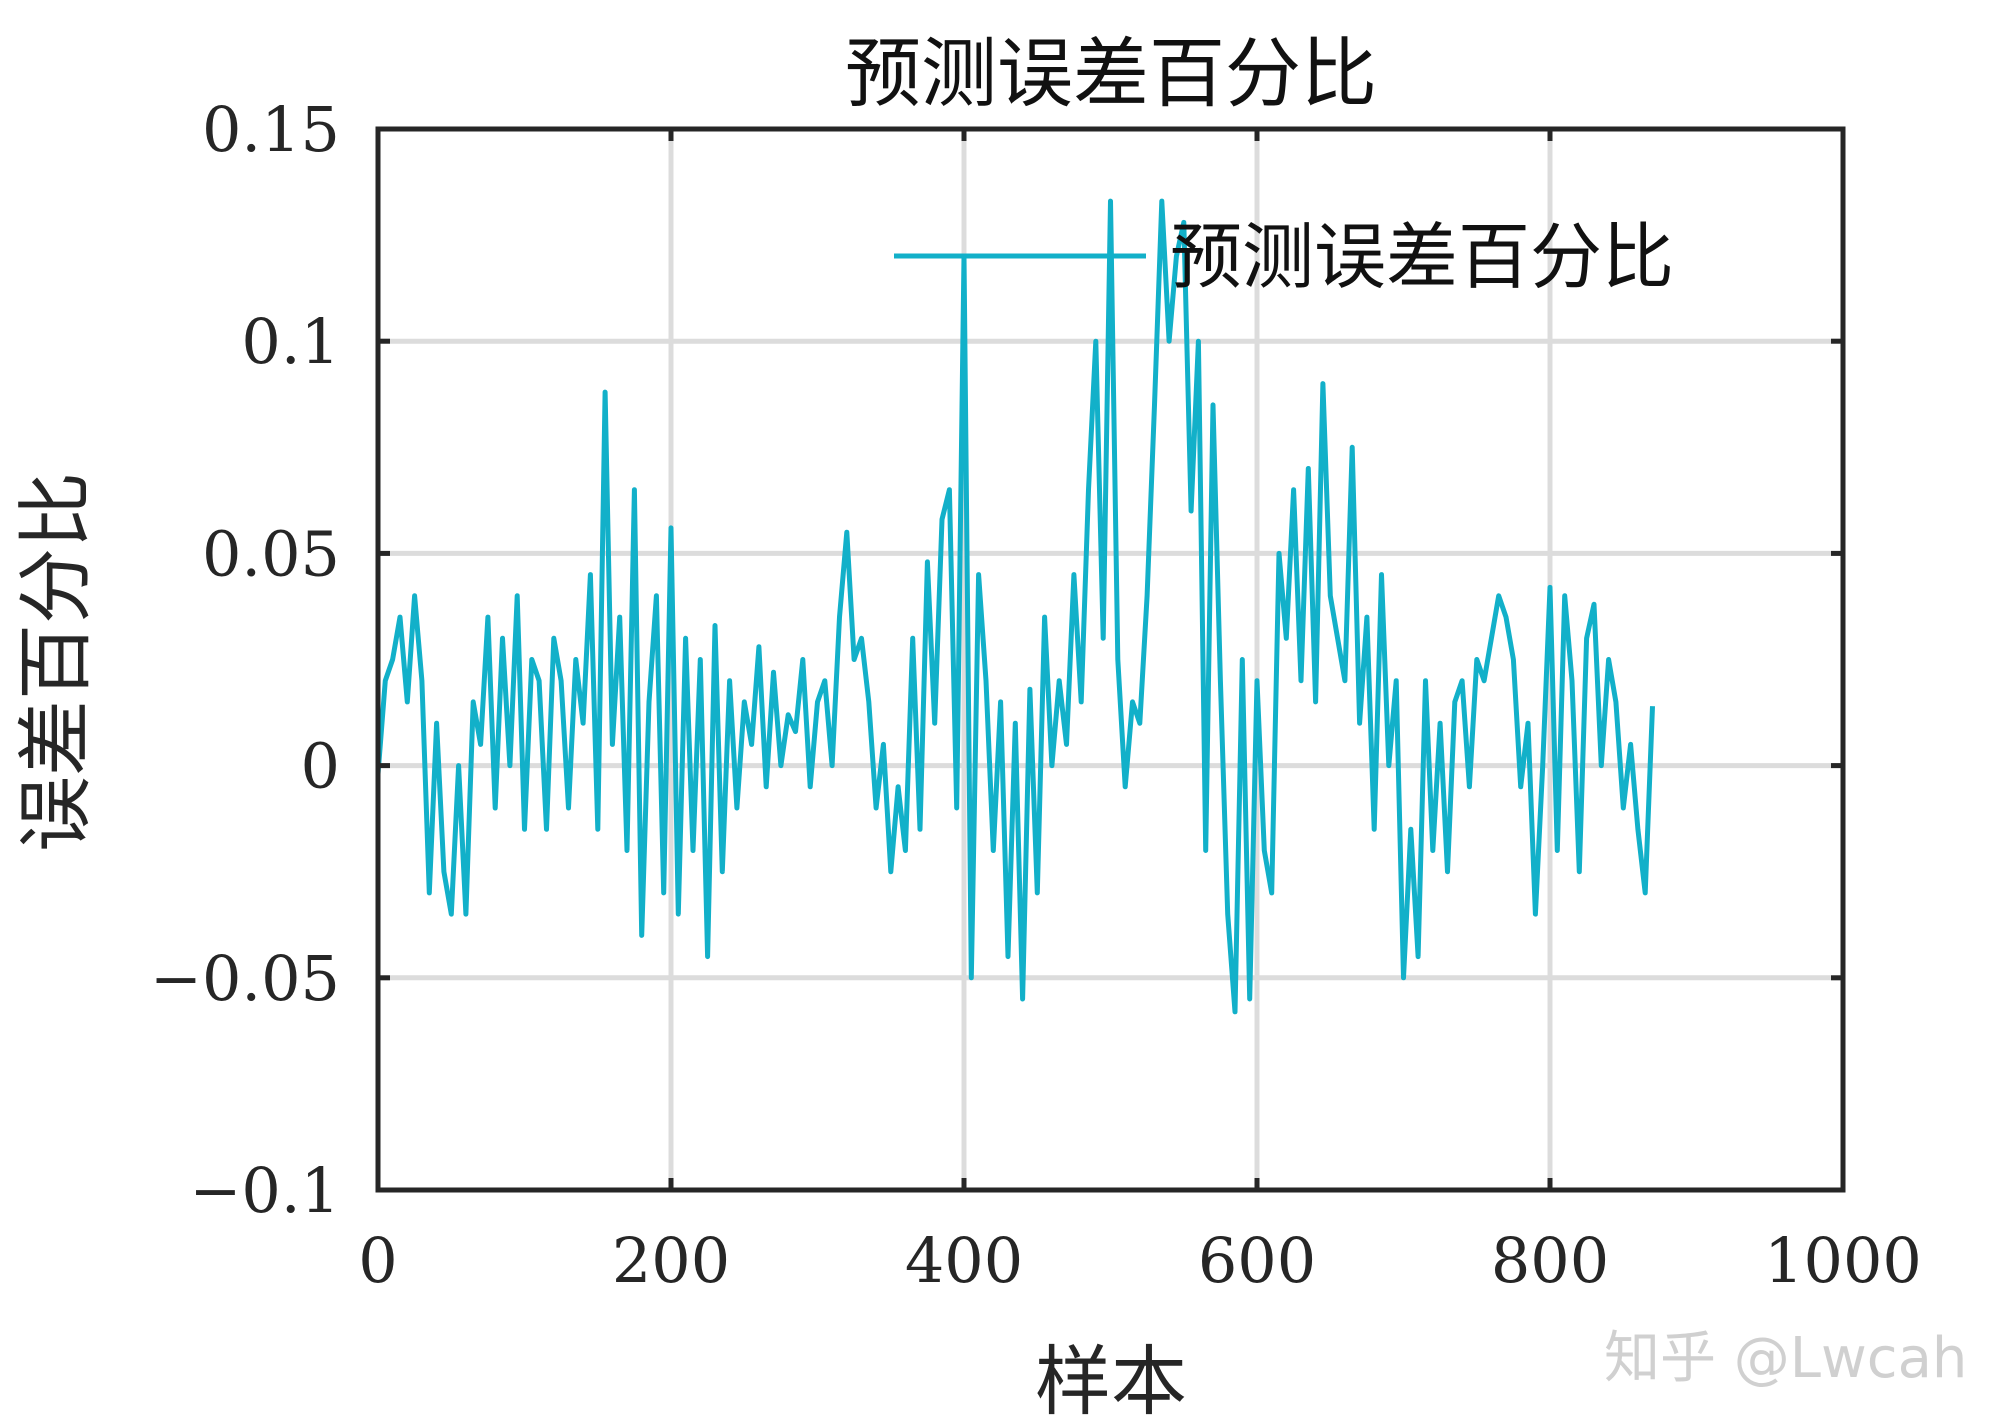  Describe the element at coordinates (1422, 257) in the screenshot. I see `legend-label: 预测误差百分比` at that location.